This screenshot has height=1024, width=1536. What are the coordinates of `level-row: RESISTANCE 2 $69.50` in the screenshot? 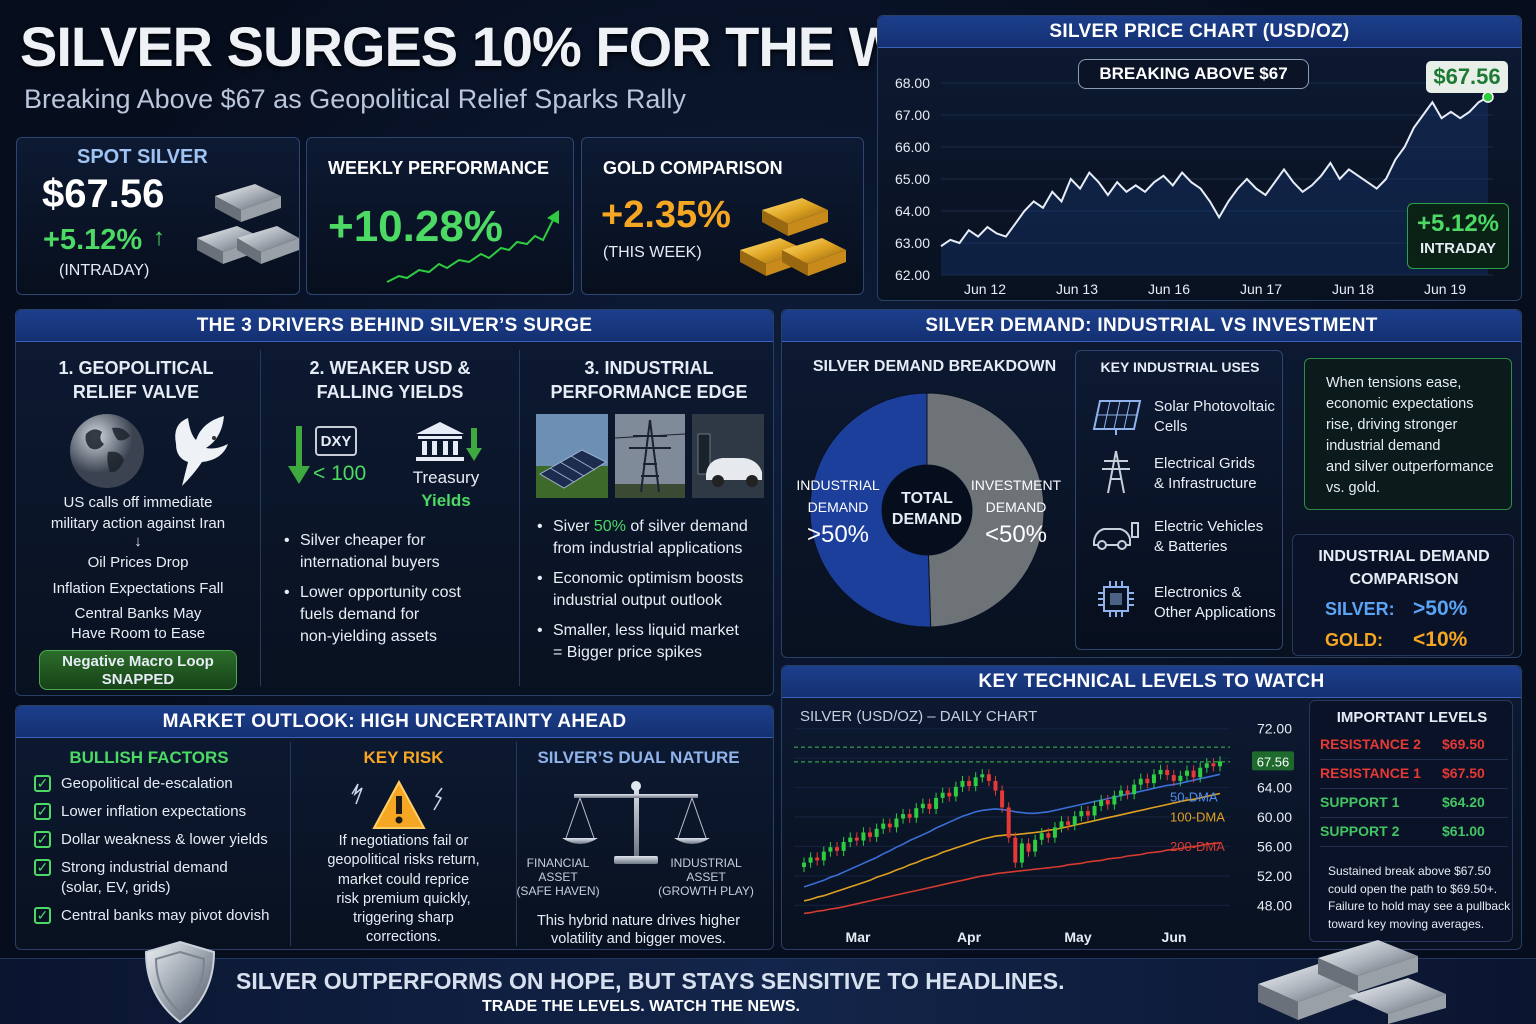 It's located at (1414, 745).